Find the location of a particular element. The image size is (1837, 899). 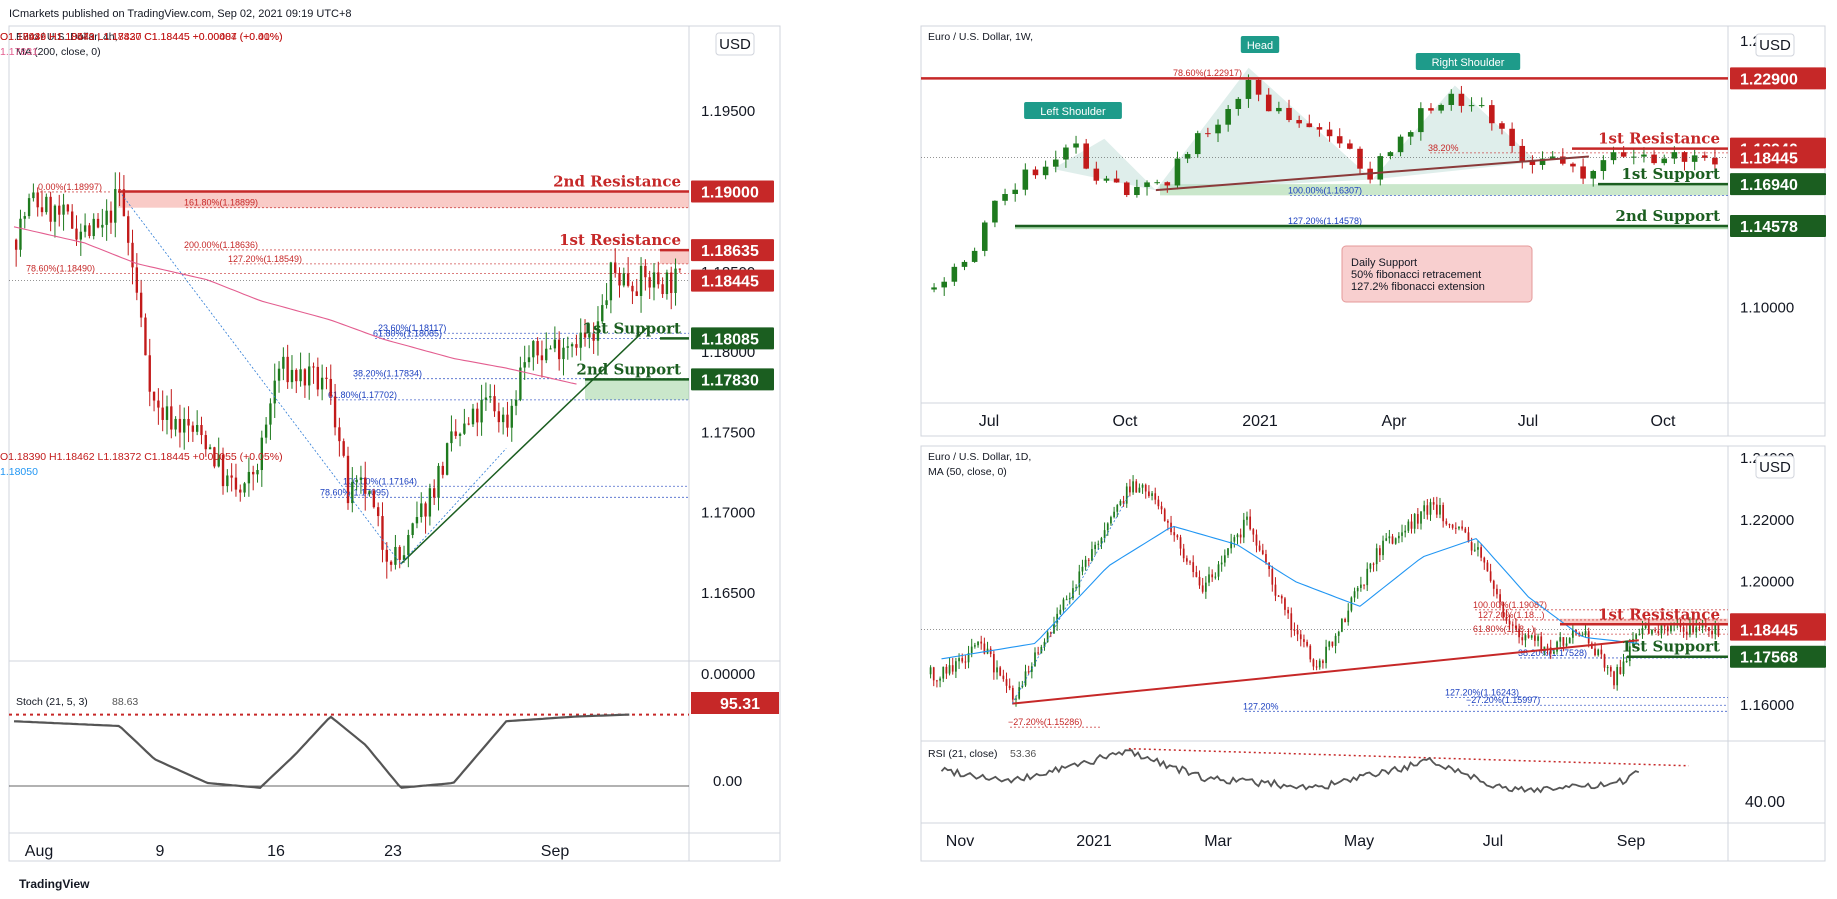

price-badge-value: 1.16940 is located at coordinates (1769, 185).